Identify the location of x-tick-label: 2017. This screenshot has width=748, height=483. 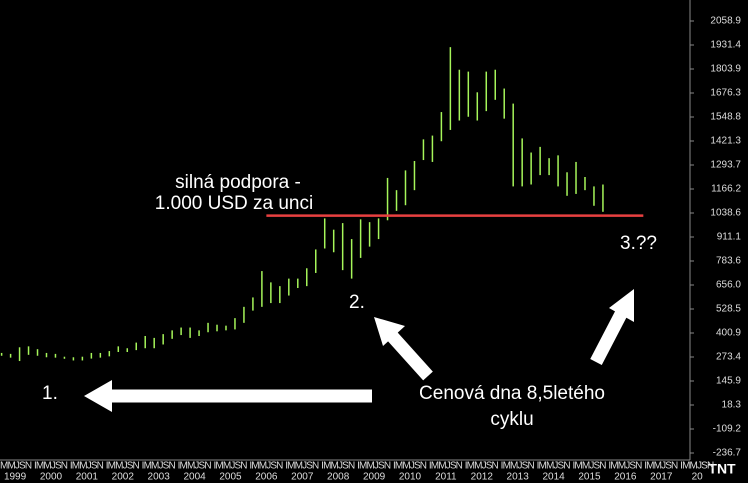
(661, 477).